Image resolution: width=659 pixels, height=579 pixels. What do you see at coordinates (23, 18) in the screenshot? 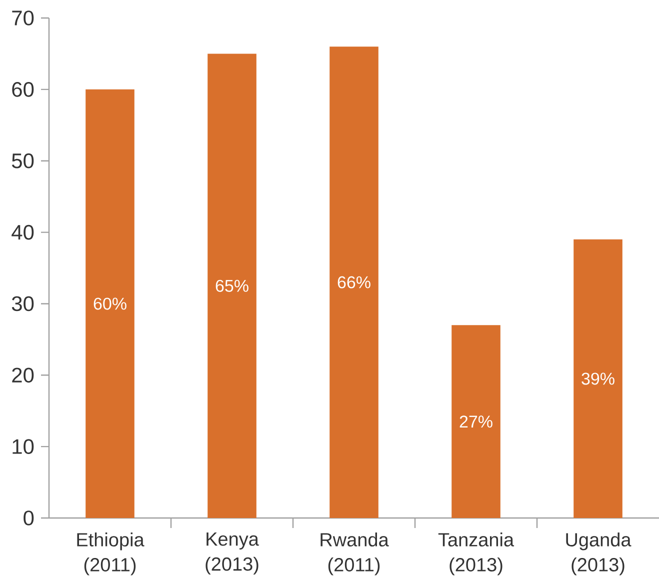
I see `y-tick-label: 70` at bounding box center [23, 18].